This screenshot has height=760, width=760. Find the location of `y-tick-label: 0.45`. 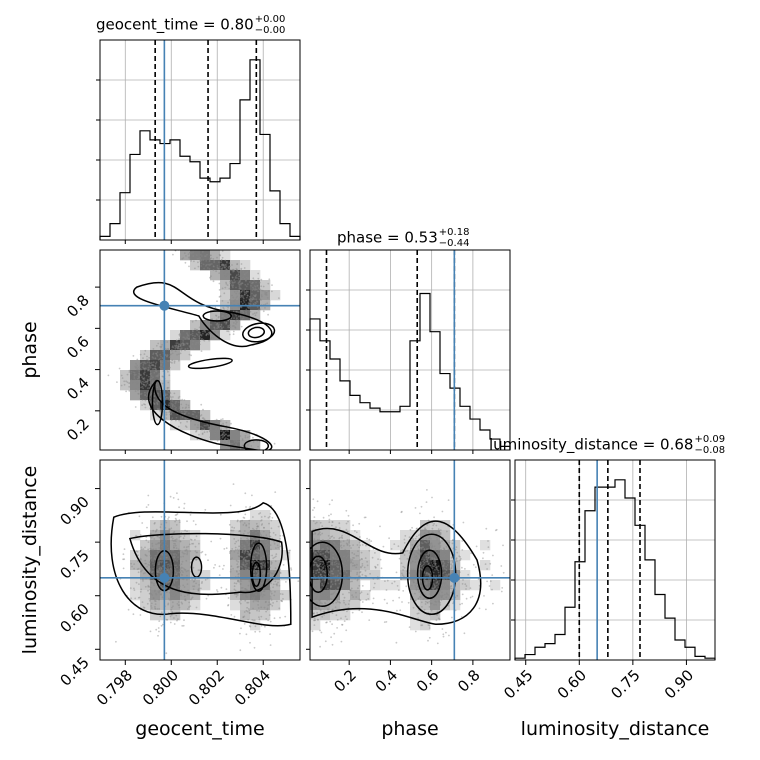

y-tick-label: 0.45 is located at coordinates (74, 671).